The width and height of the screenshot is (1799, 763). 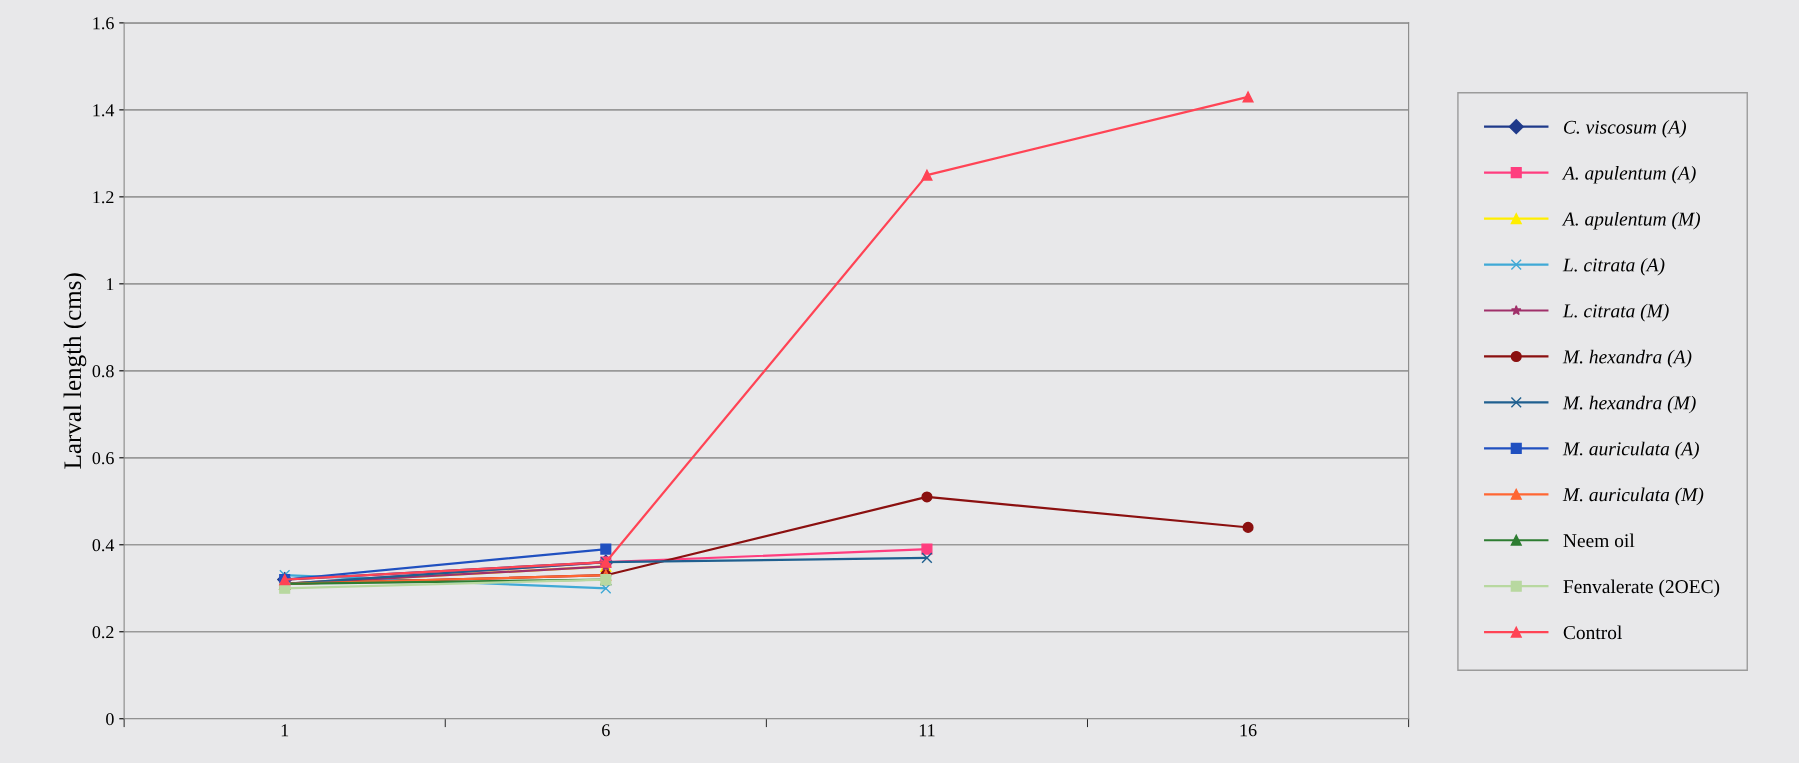 I want to click on y-tick-label: 0.2, so click(x=103, y=632).